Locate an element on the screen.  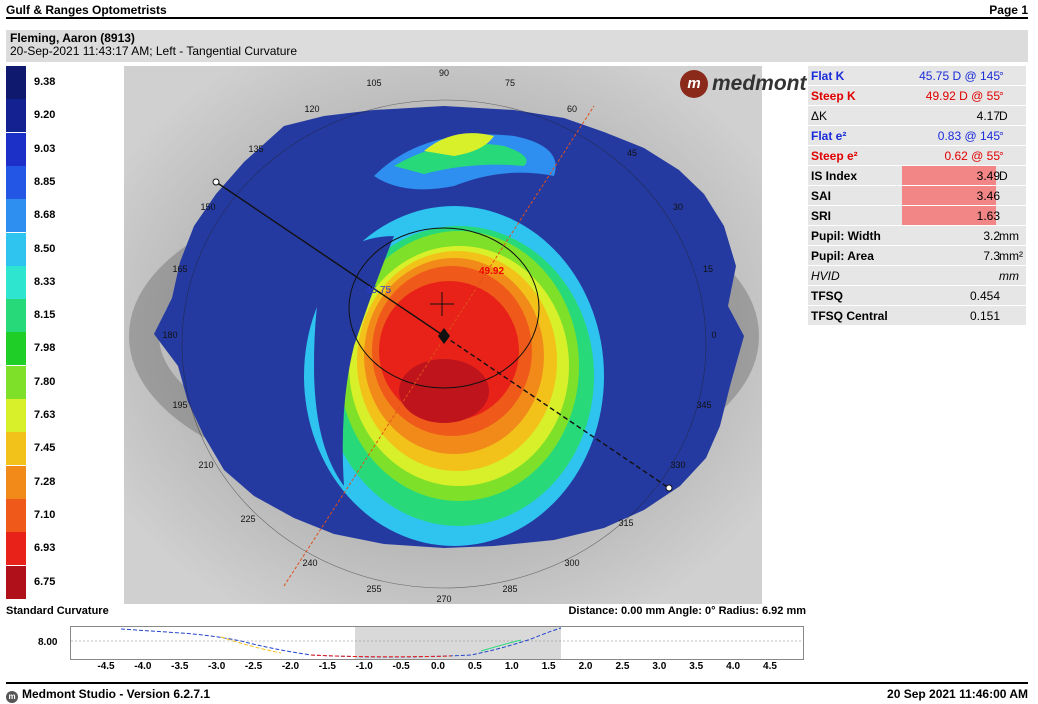
legend-entry: 6.93 is located at coordinates (63, 549).